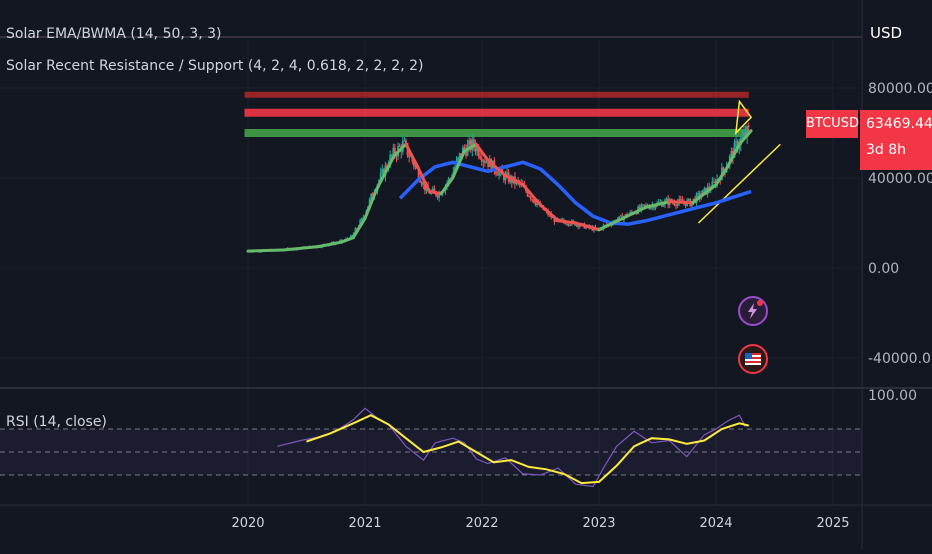 The image size is (932, 554). I want to click on lightning-icon, so click(753, 311).